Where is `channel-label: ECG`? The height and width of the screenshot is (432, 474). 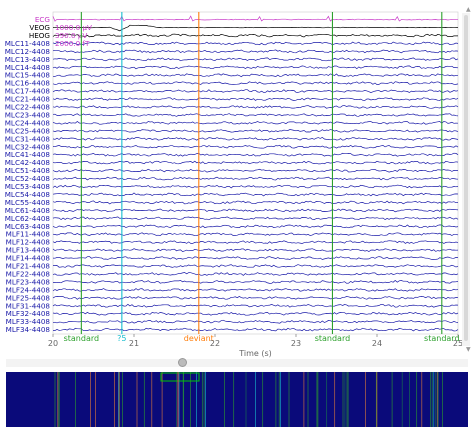 channel-label: ECG is located at coordinates (42, 19).